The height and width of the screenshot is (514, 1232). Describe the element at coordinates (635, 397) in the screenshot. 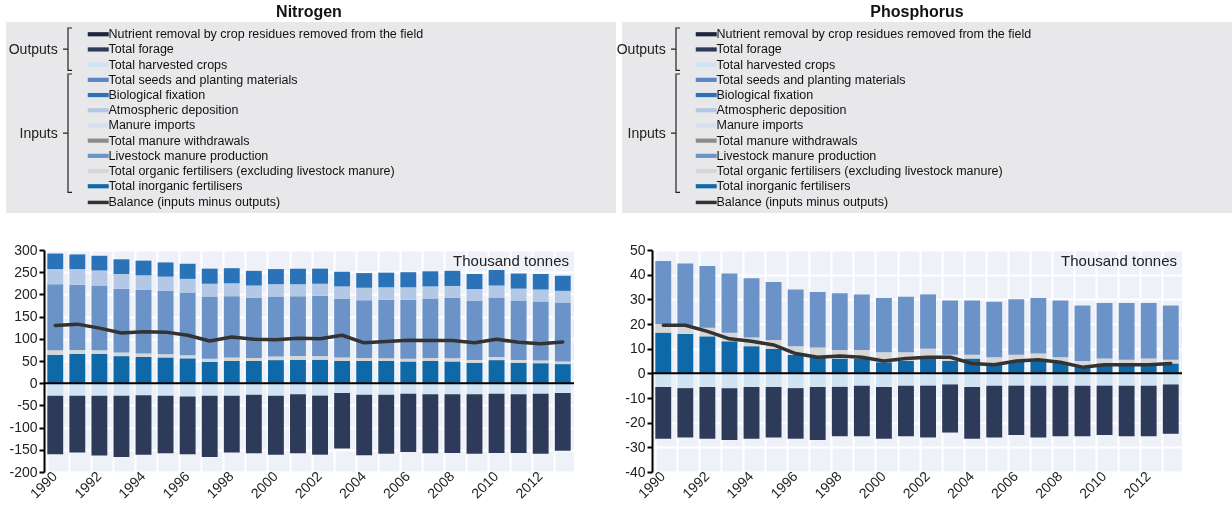

I see `y-tick-label: -10` at that location.